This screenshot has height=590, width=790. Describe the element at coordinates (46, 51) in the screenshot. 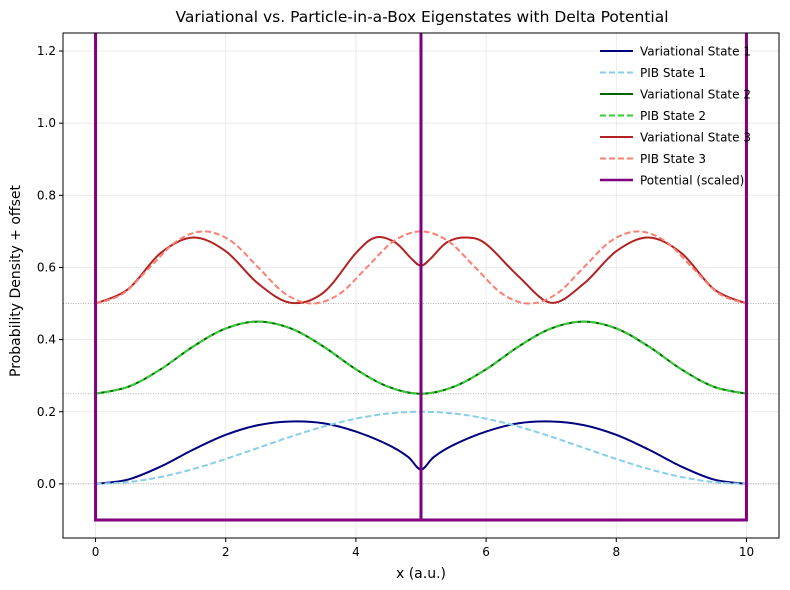

I see `y-tick-label: 1.2` at that location.